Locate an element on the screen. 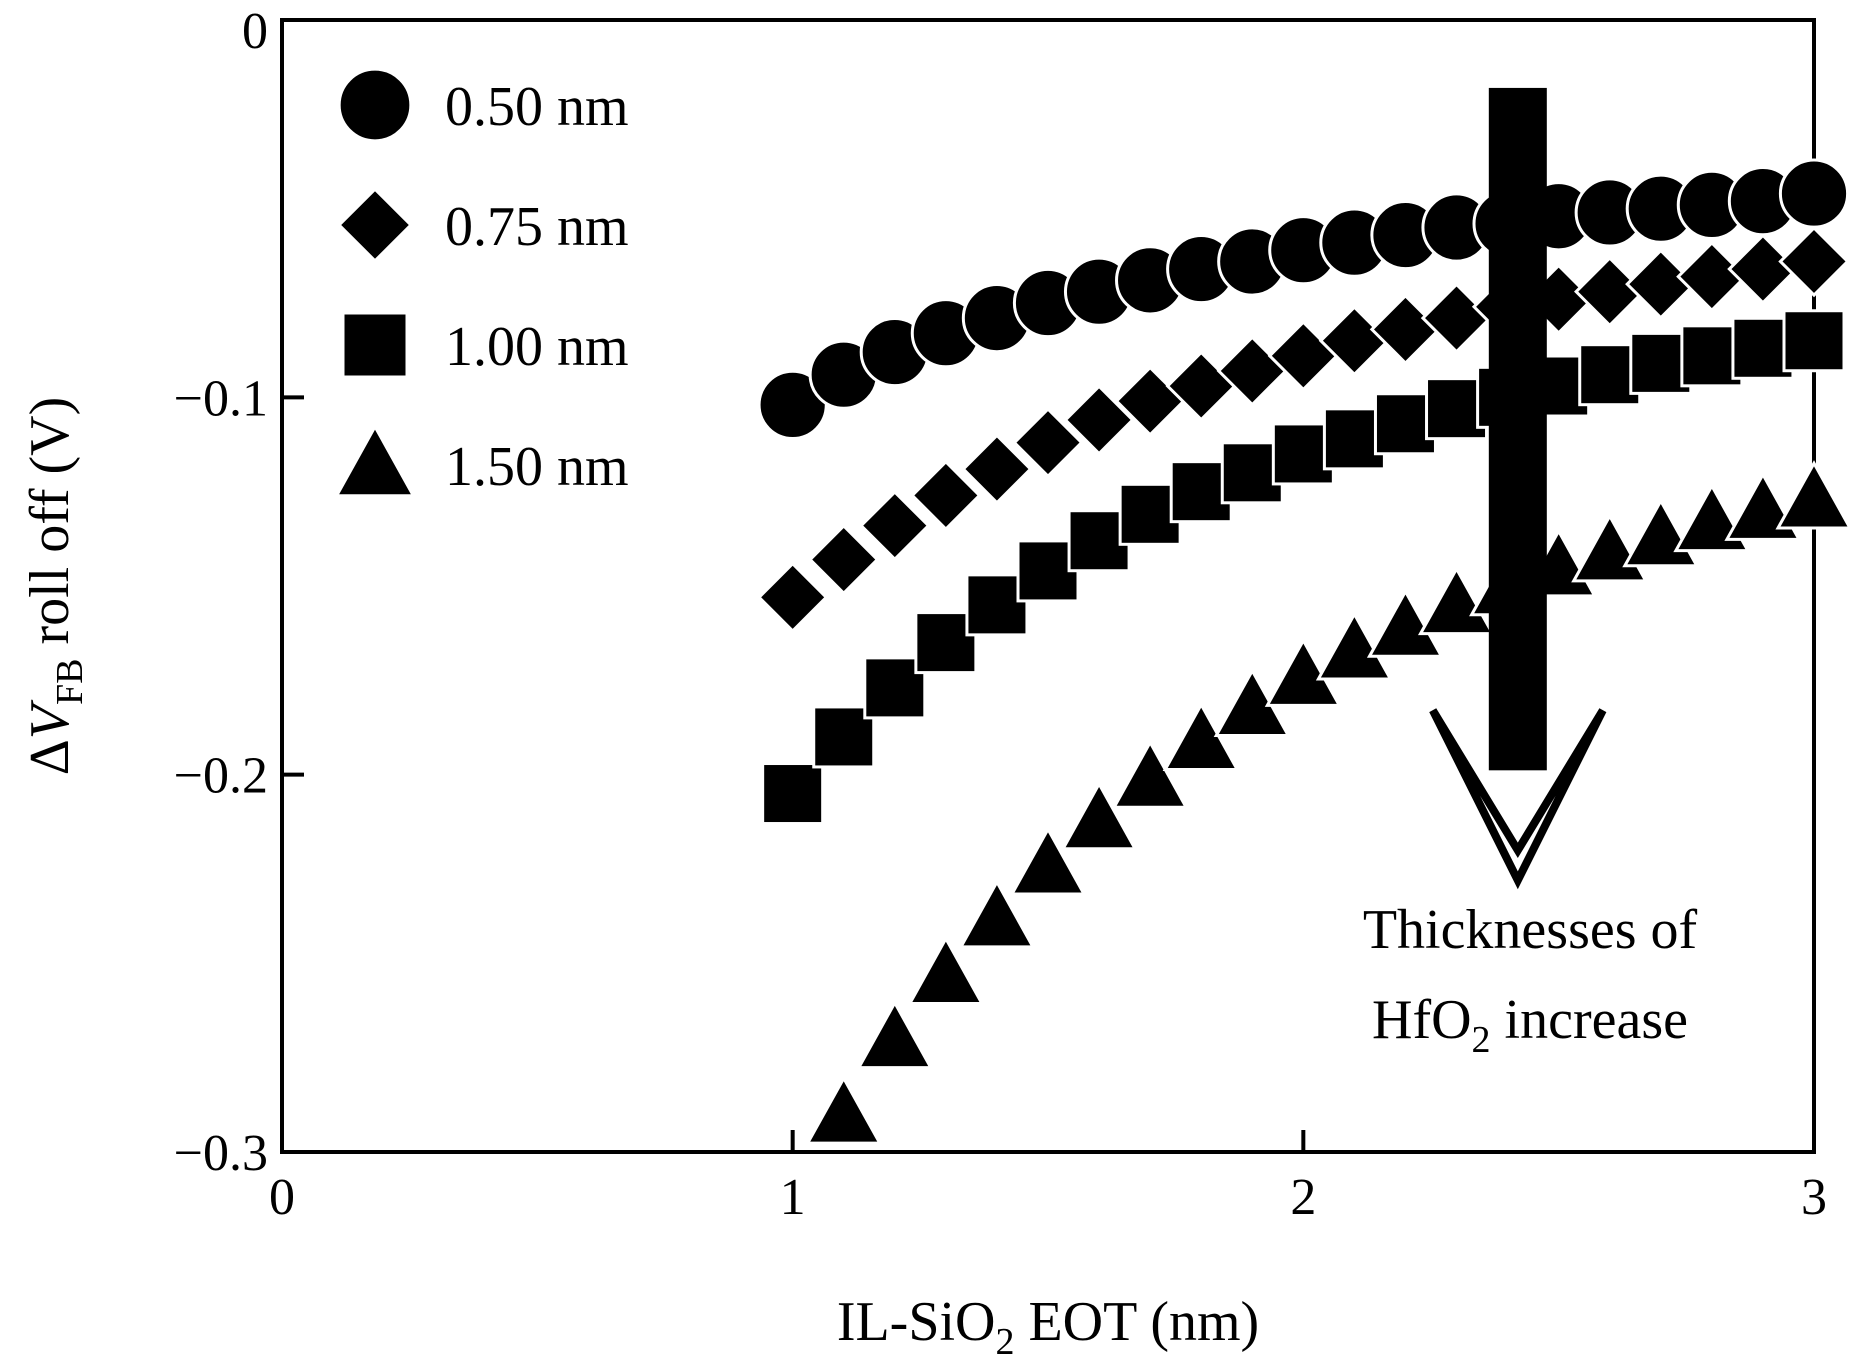  legend-label-1: 0.75 nm is located at coordinates (537, 227).